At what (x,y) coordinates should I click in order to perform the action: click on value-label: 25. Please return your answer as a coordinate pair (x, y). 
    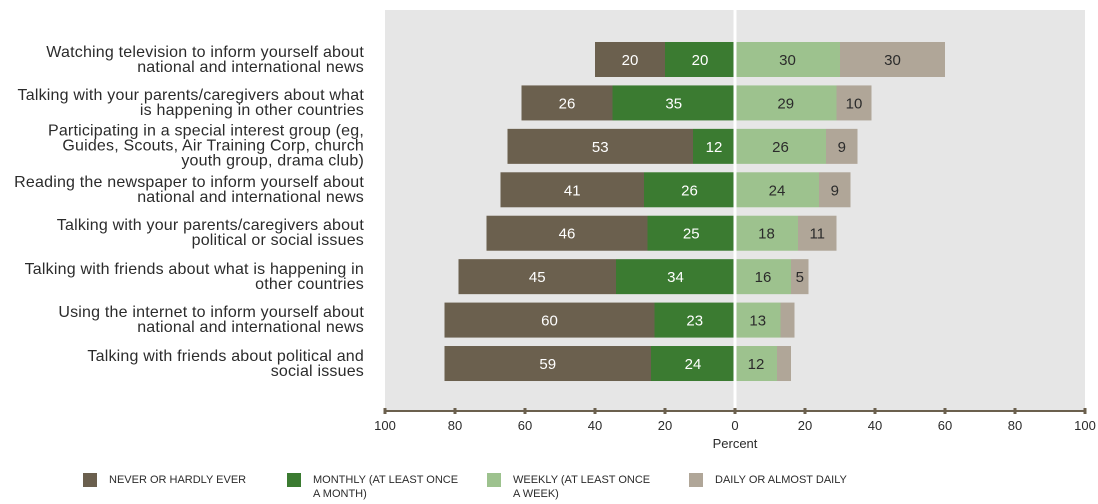
    Looking at the image, I should click on (691, 234).